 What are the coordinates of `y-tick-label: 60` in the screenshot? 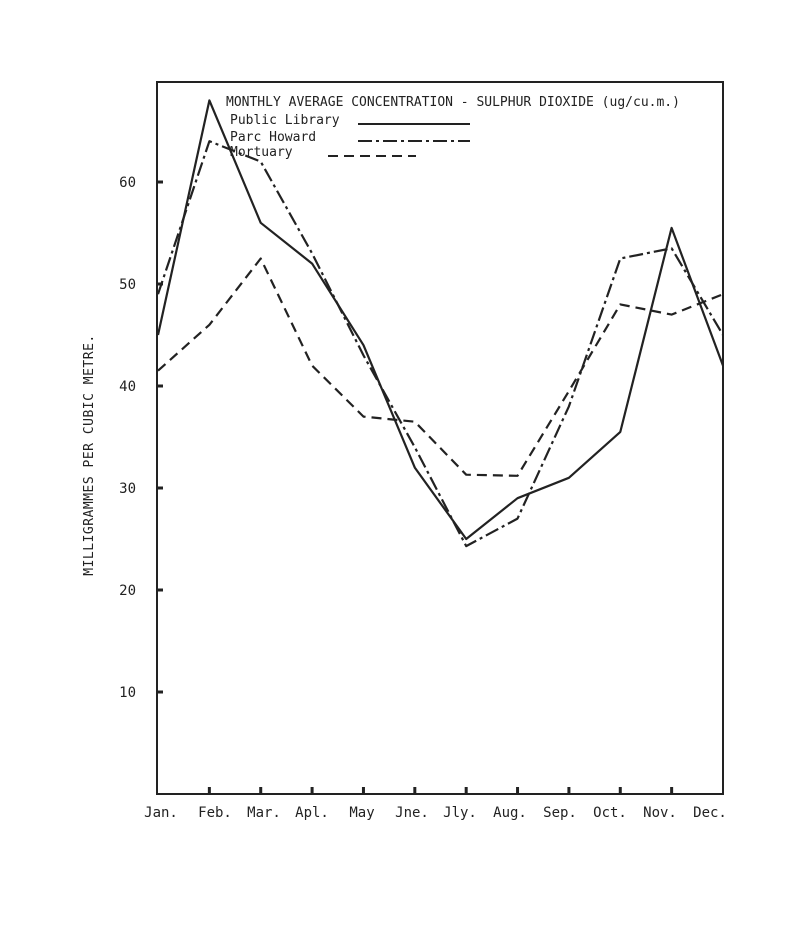 It's located at (127, 183).